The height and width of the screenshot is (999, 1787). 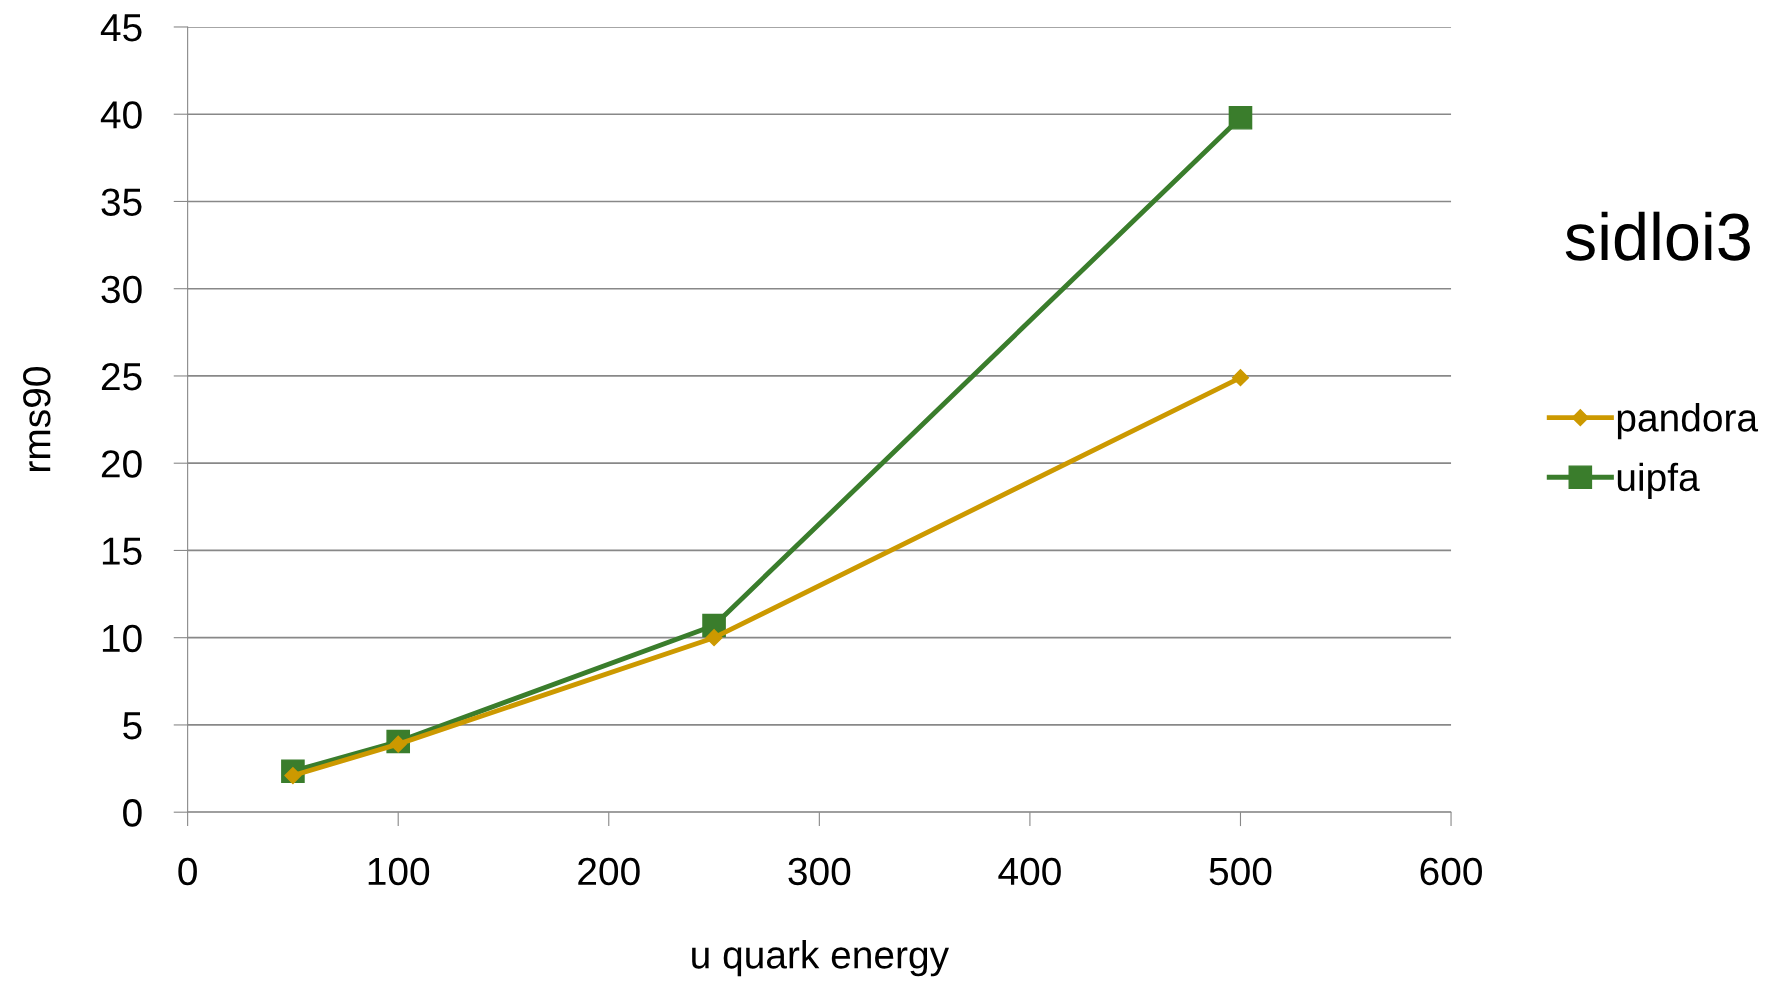 What do you see at coordinates (121, 289) in the screenshot?
I see `y-tick-label: 30` at bounding box center [121, 289].